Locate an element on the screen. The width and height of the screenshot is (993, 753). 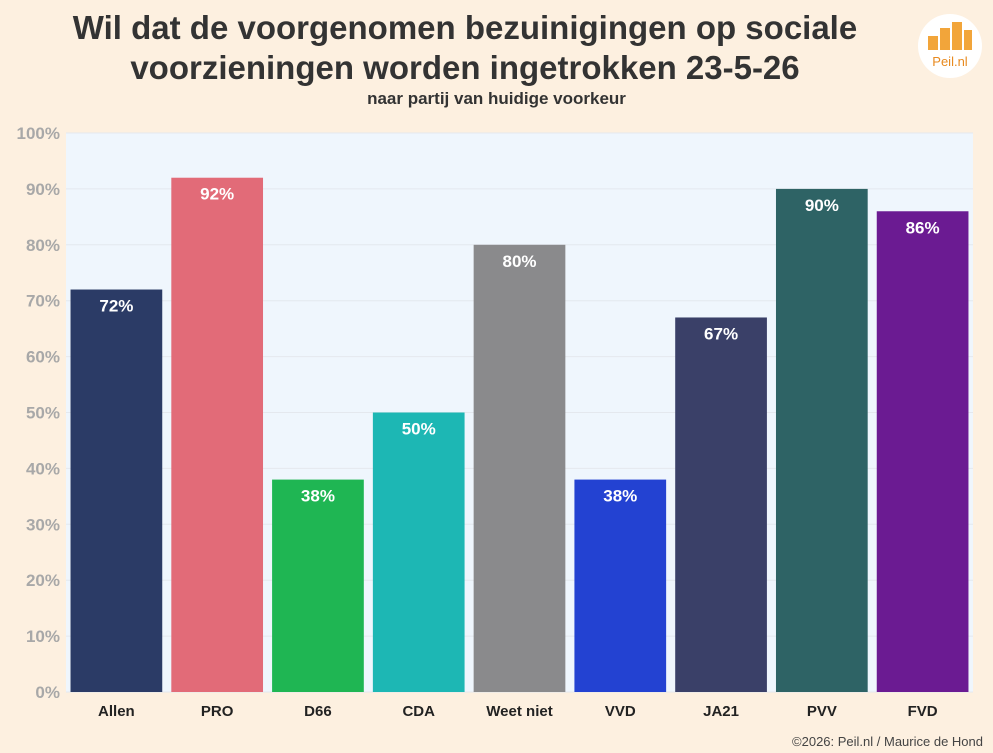
data-label: 80% is located at coordinates (519, 261).